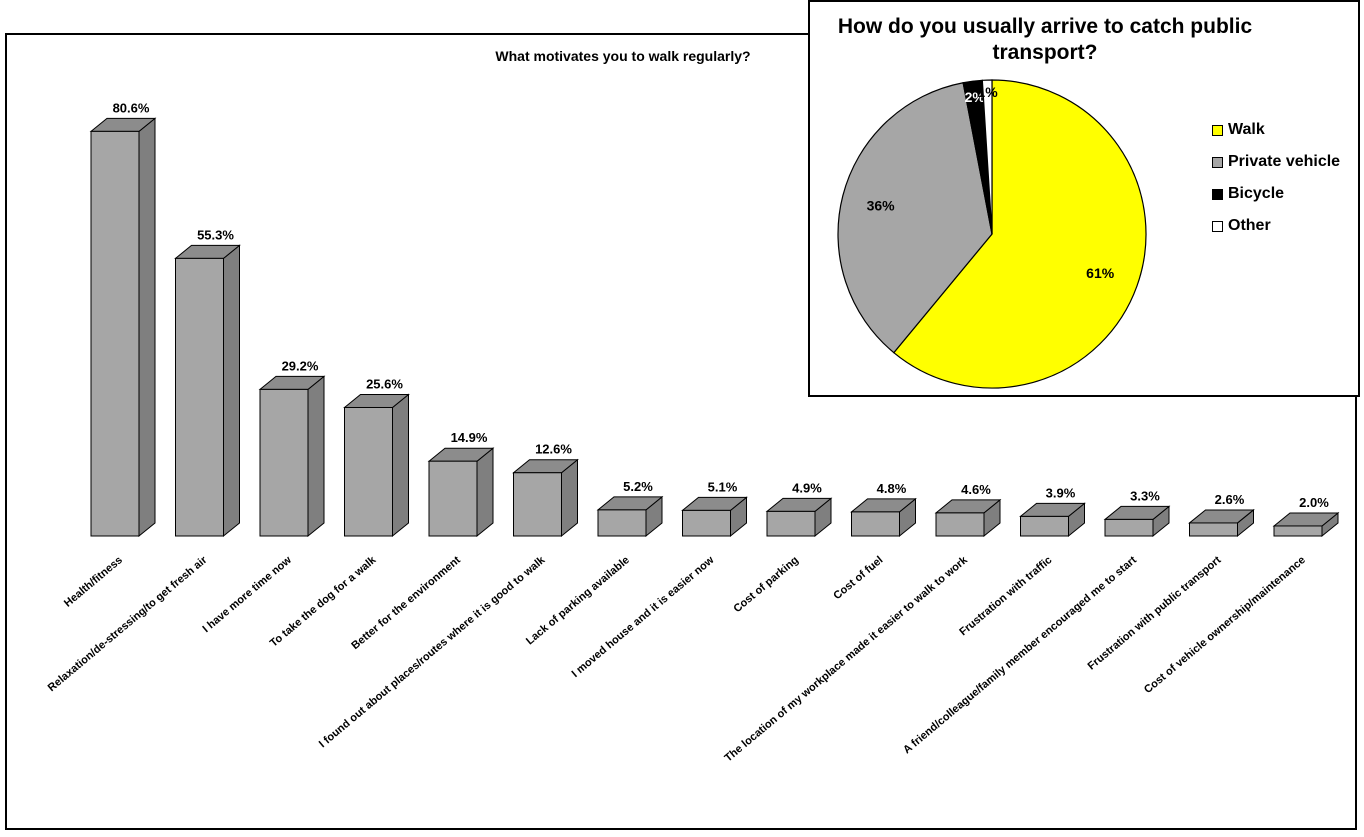 The width and height of the screenshot is (1364, 837). Describe the element at coordinates (622, 56) in the screenshot. I see `bar-chart-title: What motivates you to walk regularly?` at that location.